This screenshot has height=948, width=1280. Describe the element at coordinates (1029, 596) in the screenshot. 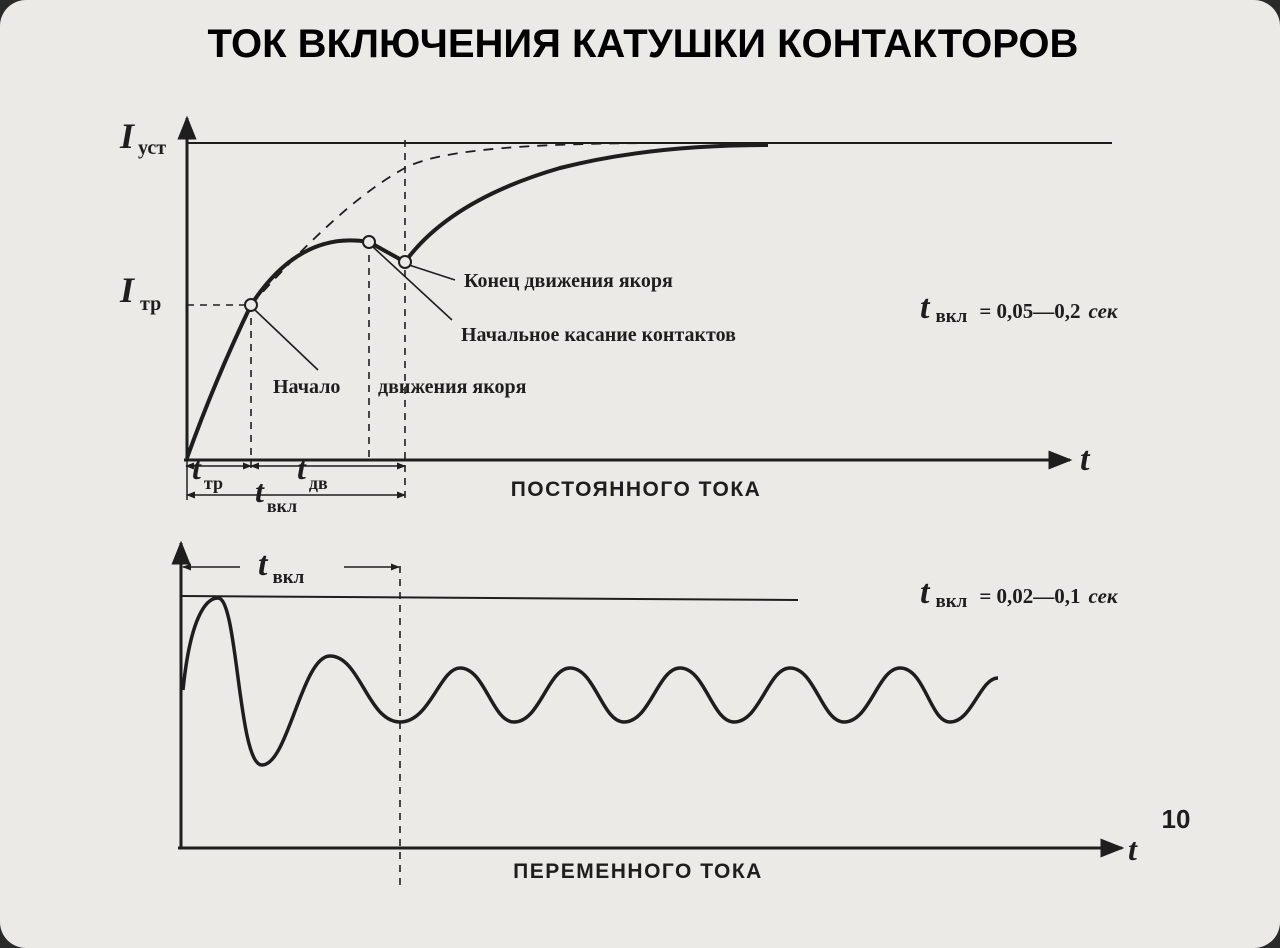

I see `ac-formula-value: = 0,02—0,1` at that location.